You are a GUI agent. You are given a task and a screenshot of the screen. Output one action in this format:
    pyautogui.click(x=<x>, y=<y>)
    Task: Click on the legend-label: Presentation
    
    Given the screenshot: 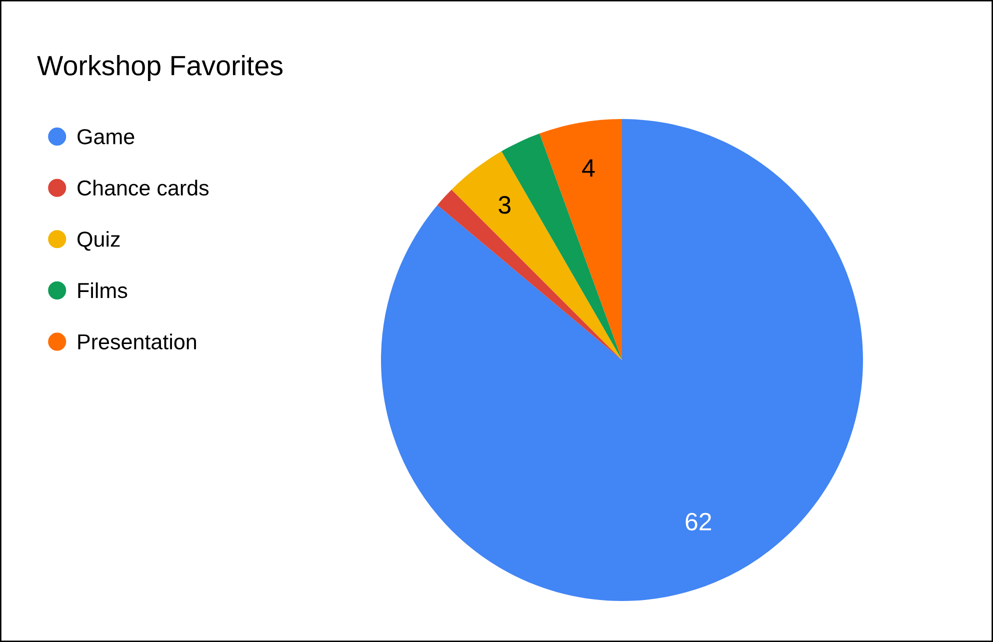 What is the action you would take?
    pyautogui.click(x=137, y=342)
    